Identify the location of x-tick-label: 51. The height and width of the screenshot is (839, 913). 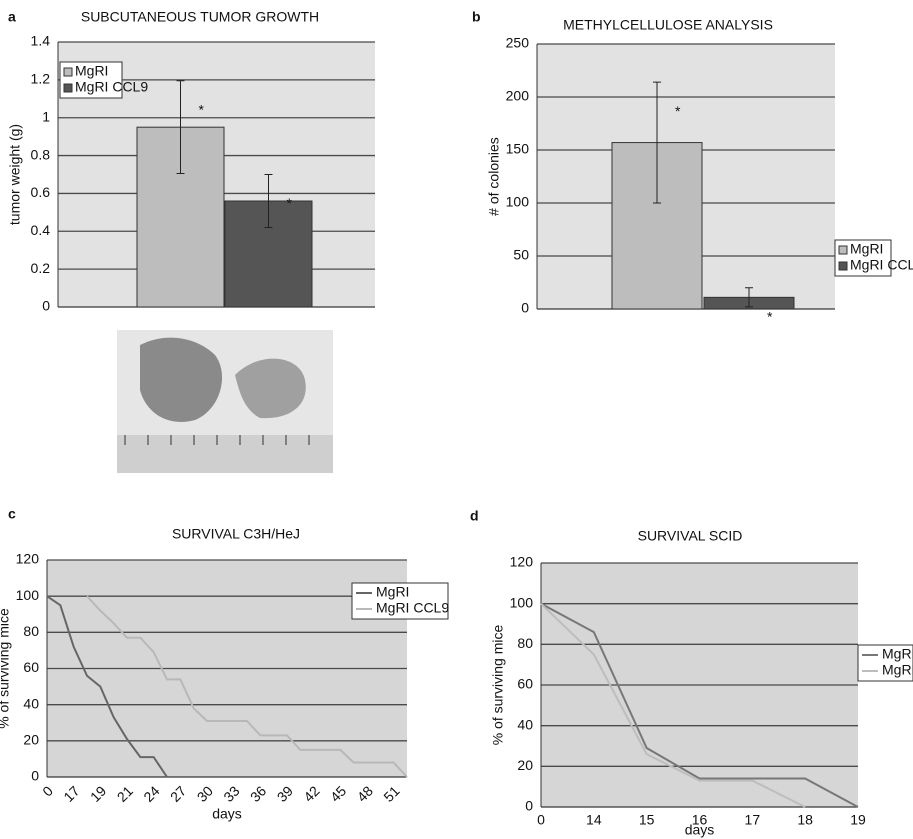
(391, 794).